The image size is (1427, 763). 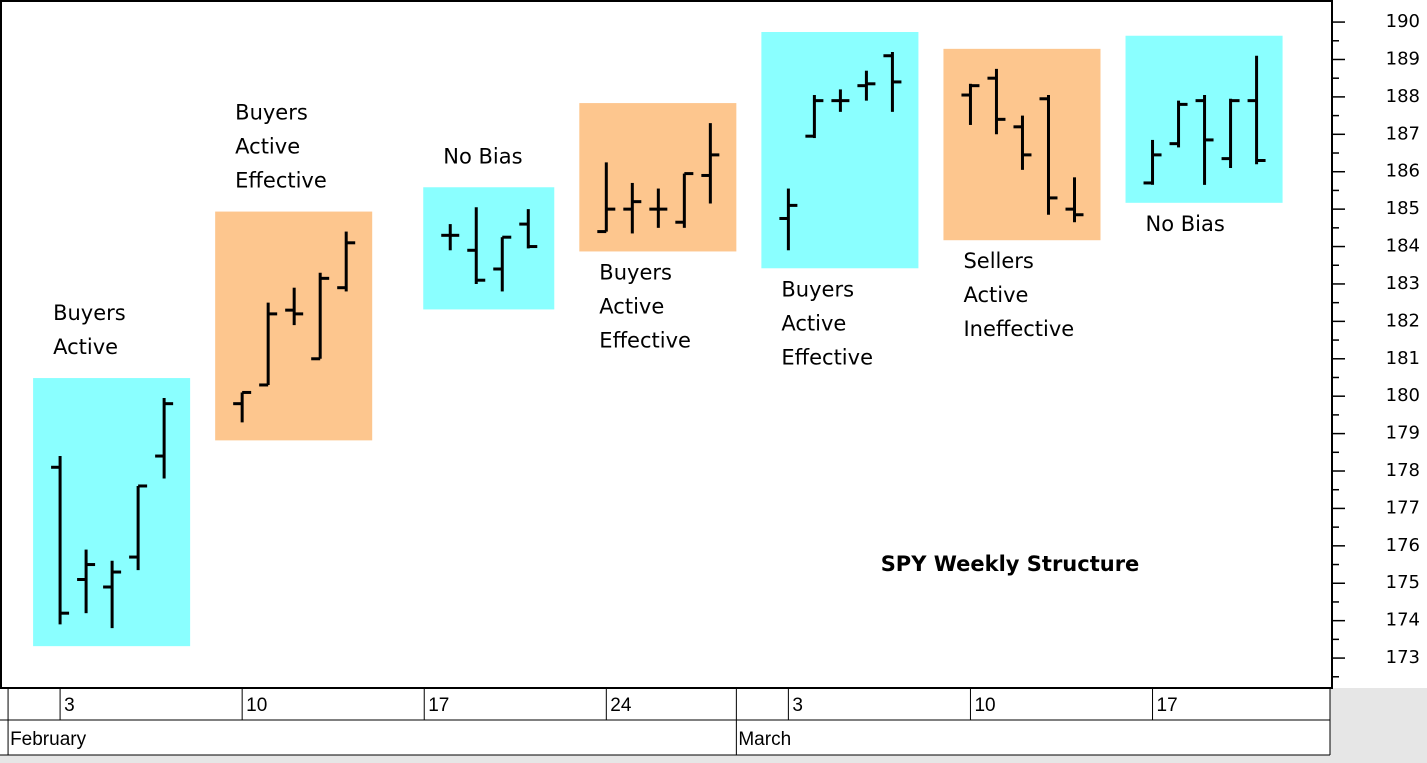 I want to click on x-tick-label: 24, so click(x=621, y=705).